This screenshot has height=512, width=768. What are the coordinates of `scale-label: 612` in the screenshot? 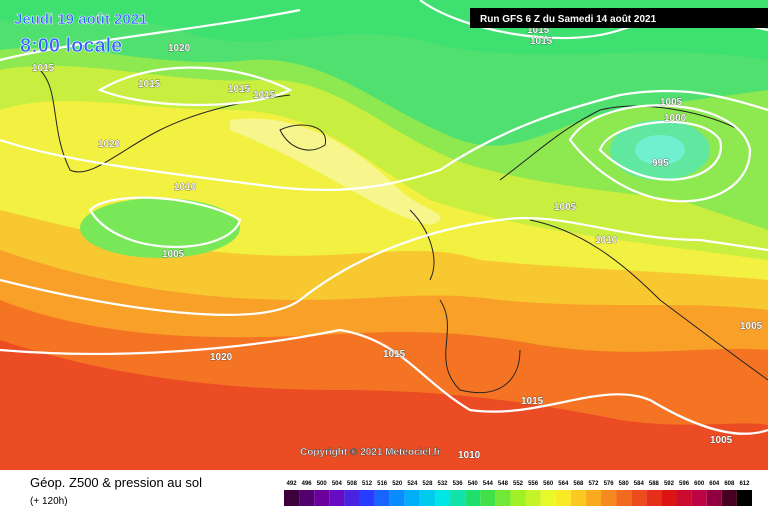 It's located at (744, 484).